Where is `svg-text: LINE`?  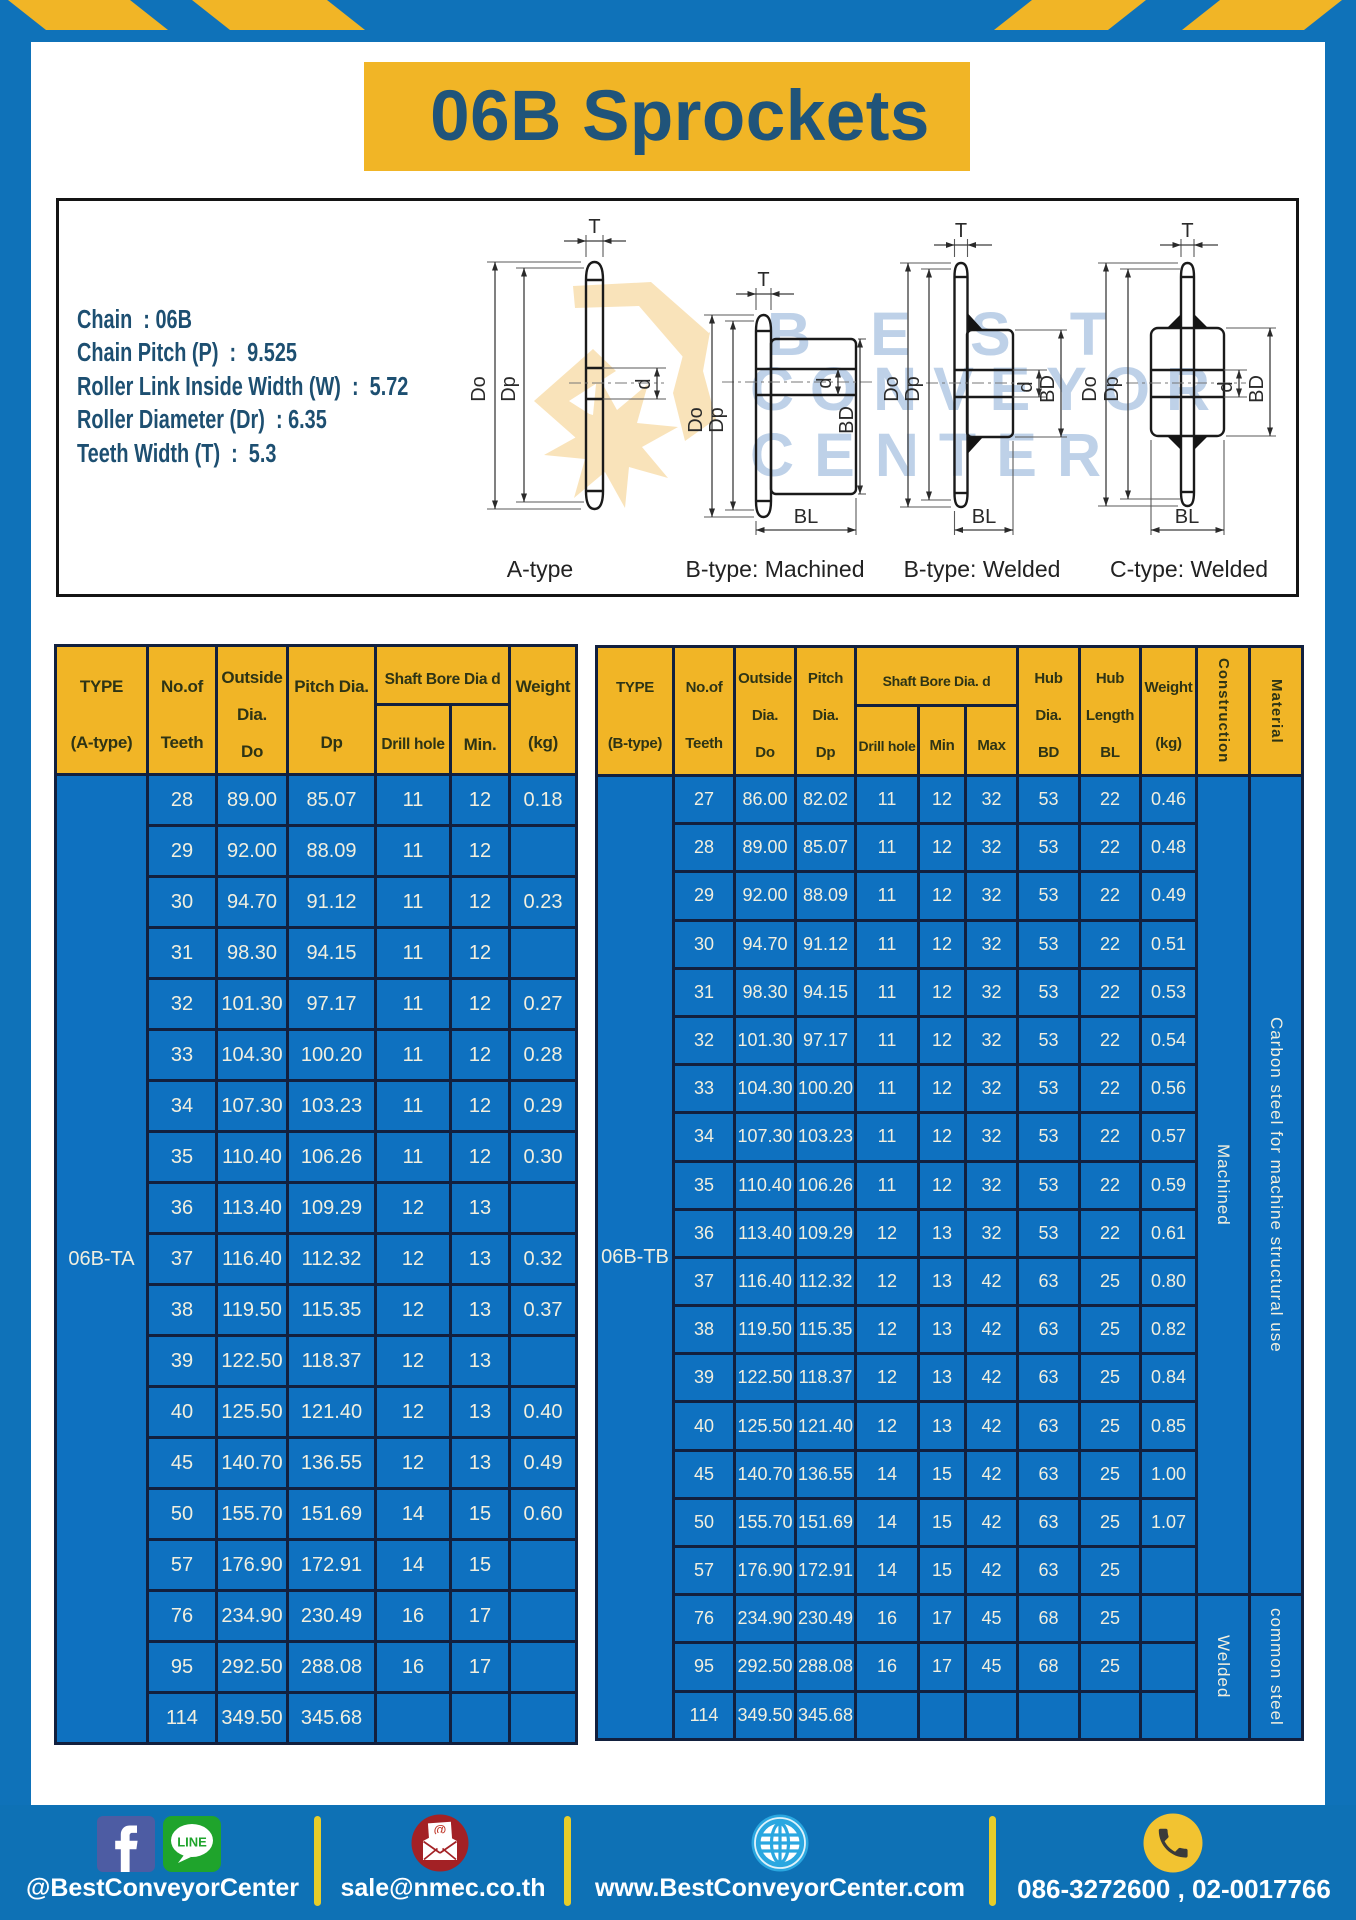 svg-text: LINE is located at coordinates (192, 1842).